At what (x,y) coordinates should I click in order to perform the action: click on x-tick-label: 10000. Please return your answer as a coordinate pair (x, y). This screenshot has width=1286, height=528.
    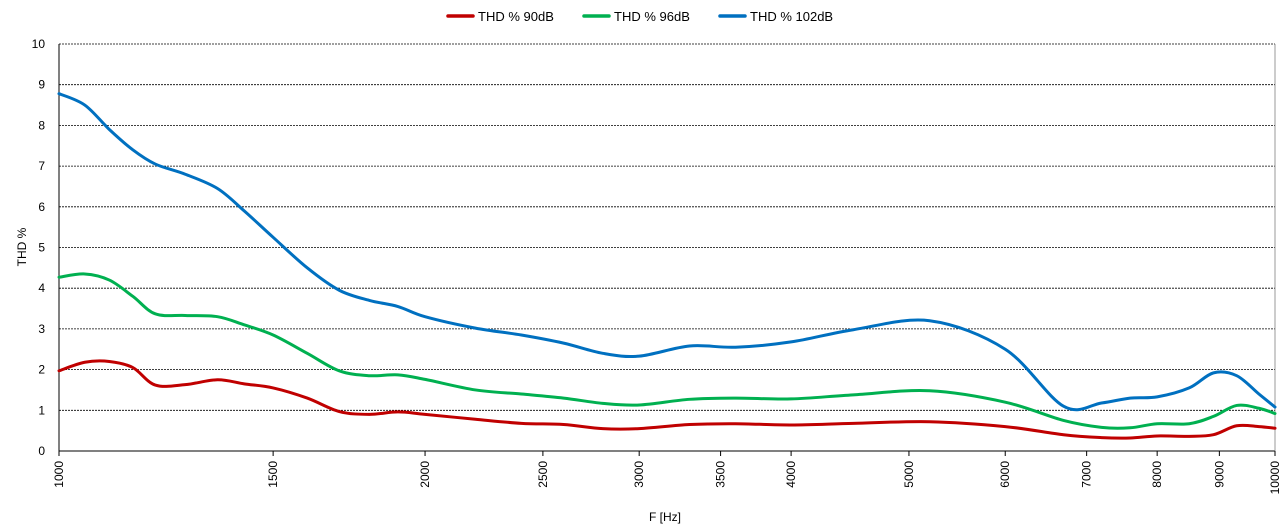
    Looking at the image, I should click on (1275, 478).